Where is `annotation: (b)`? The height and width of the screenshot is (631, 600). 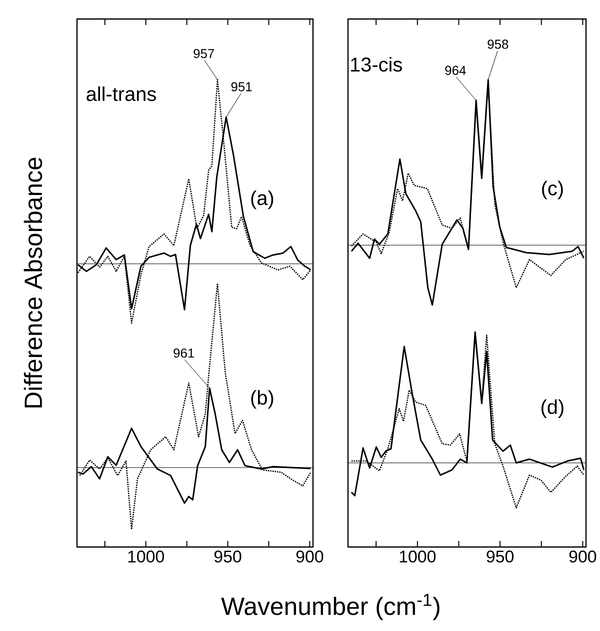 annotation: (b) is located at coordinates (262, 399).